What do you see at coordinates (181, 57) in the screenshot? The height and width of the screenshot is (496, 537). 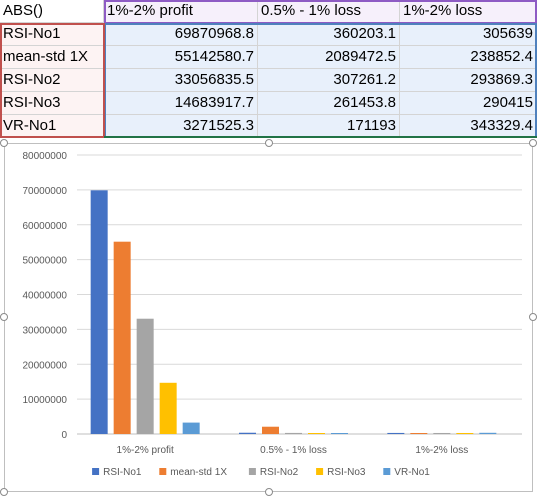 I see `value-cell: 55142580.7` at bounding box center [181, 57].